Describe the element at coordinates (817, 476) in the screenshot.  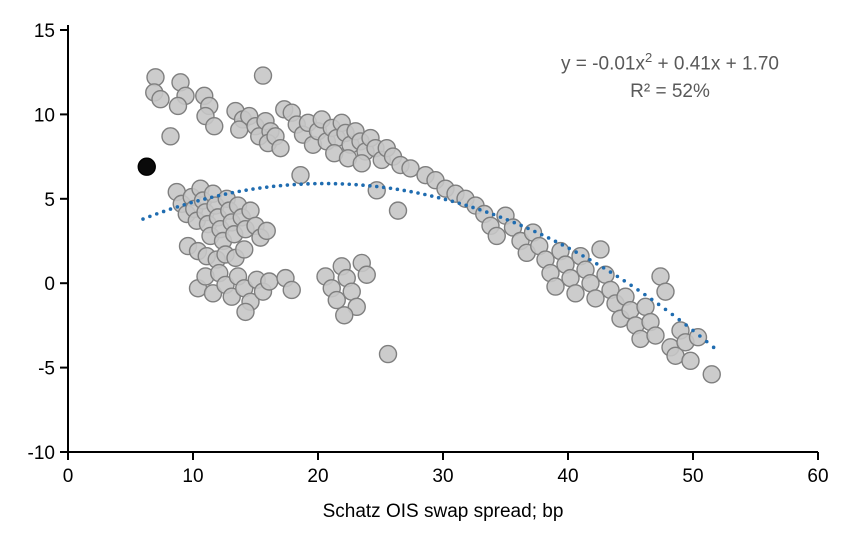
I see `x-tick-label: 60` at that location.